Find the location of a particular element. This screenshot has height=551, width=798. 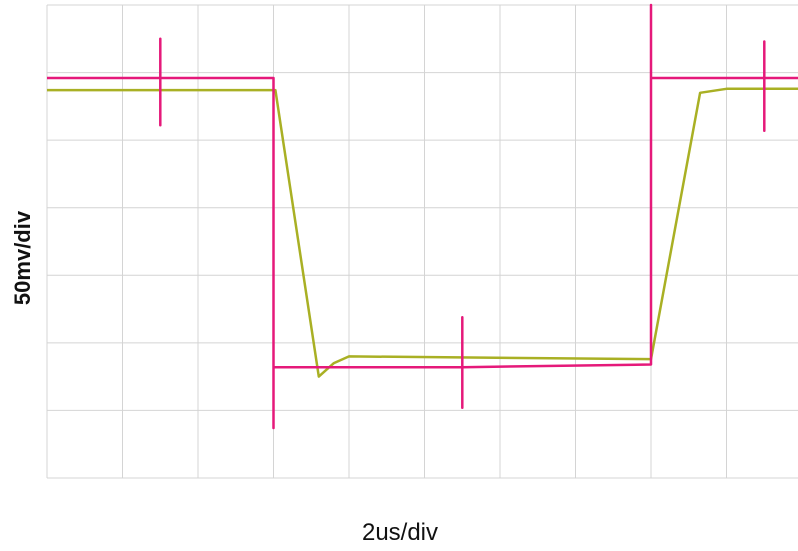

x-axis-label: 2us/div is located at coordinates (400, 532).